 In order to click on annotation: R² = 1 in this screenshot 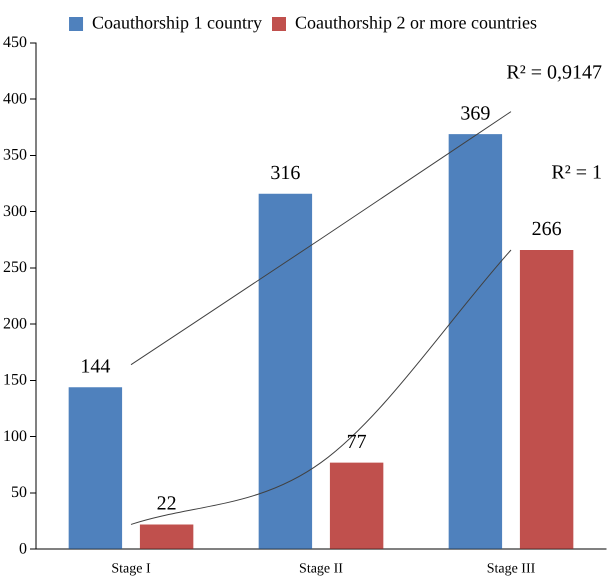, I will do `click(576, 172)`.